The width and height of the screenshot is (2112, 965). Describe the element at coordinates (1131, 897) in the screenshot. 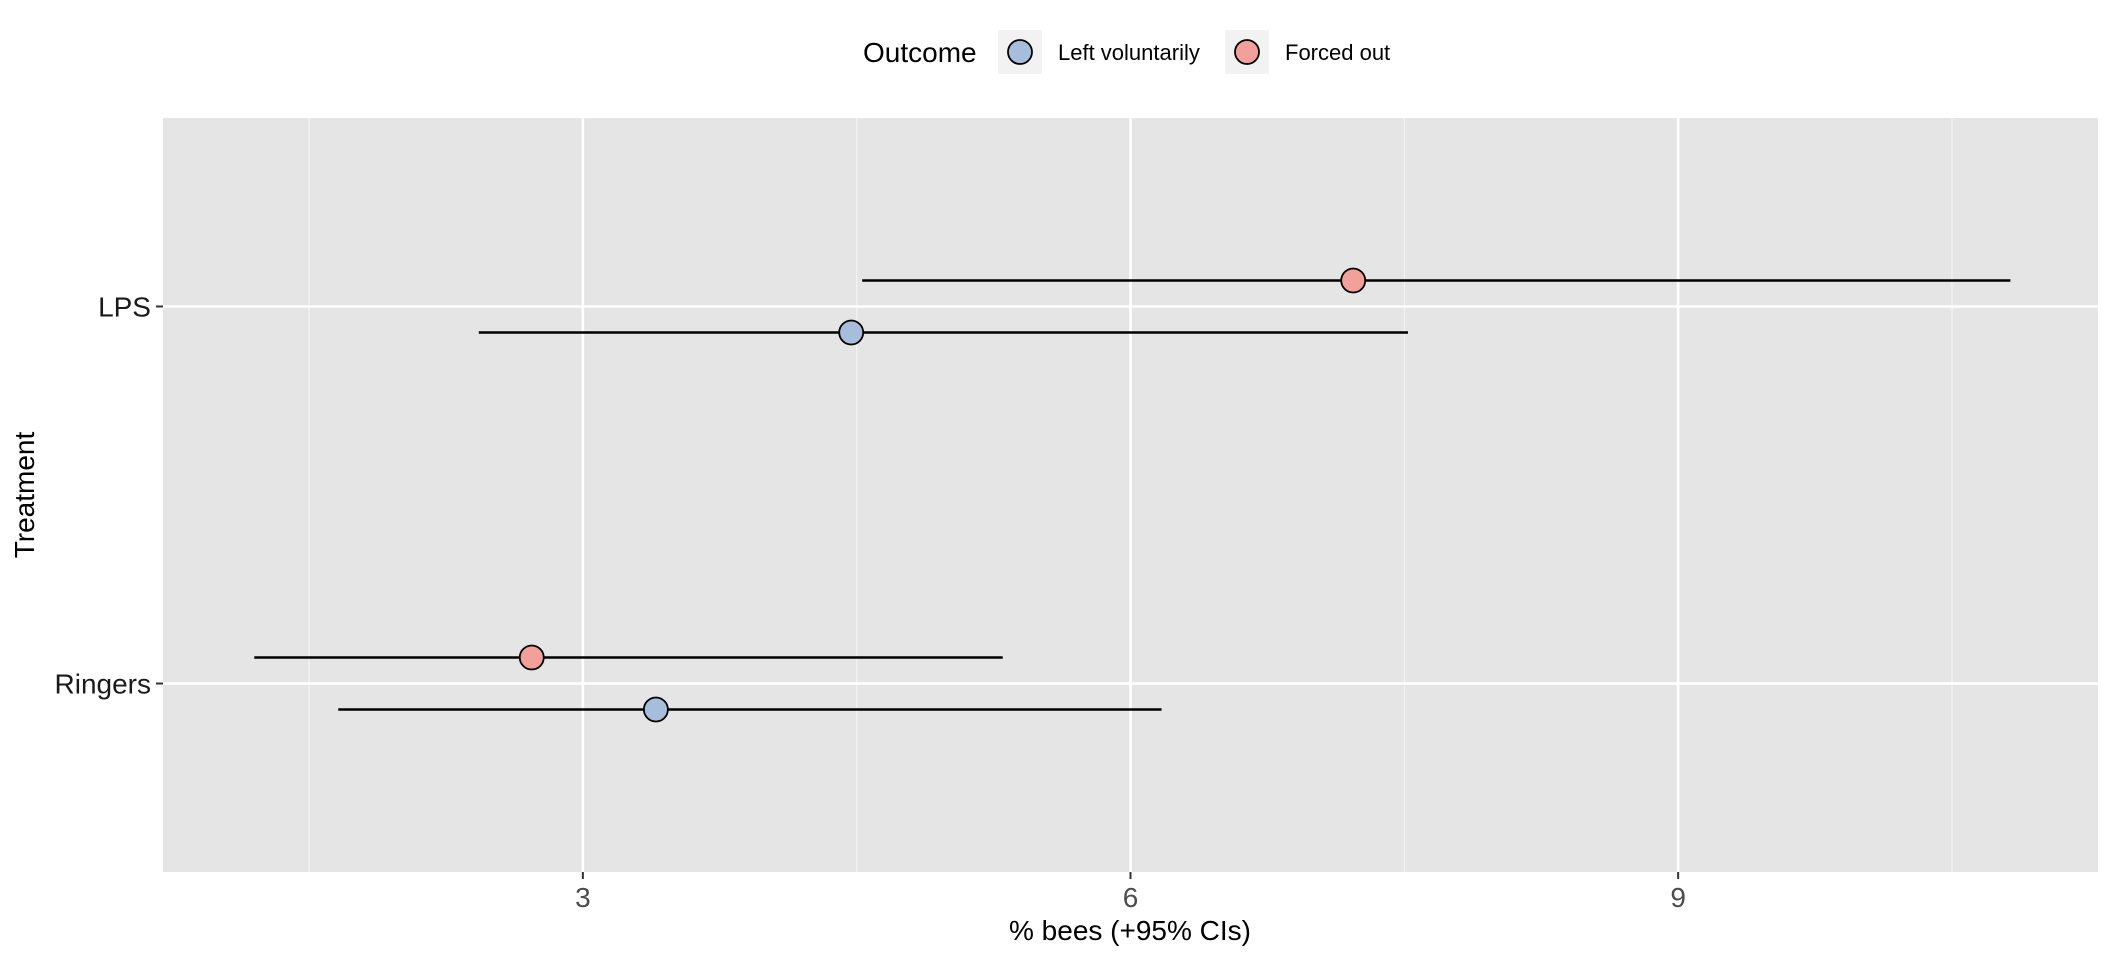

I see `x-tick-label: 6` at that location.